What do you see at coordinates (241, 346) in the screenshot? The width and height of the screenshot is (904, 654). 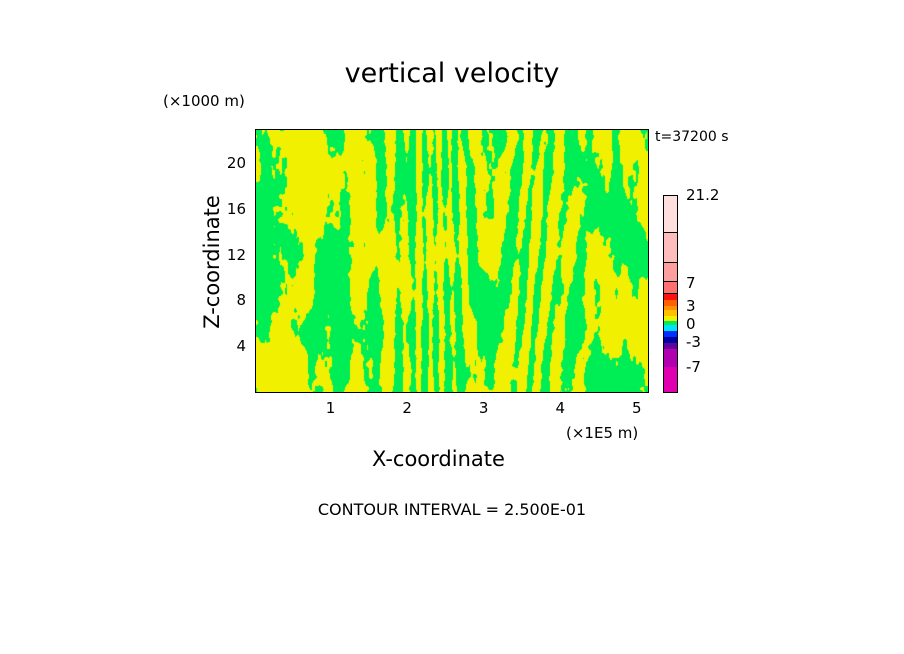 I see `y-tick-label: 4` at bounding box center [241, 346].